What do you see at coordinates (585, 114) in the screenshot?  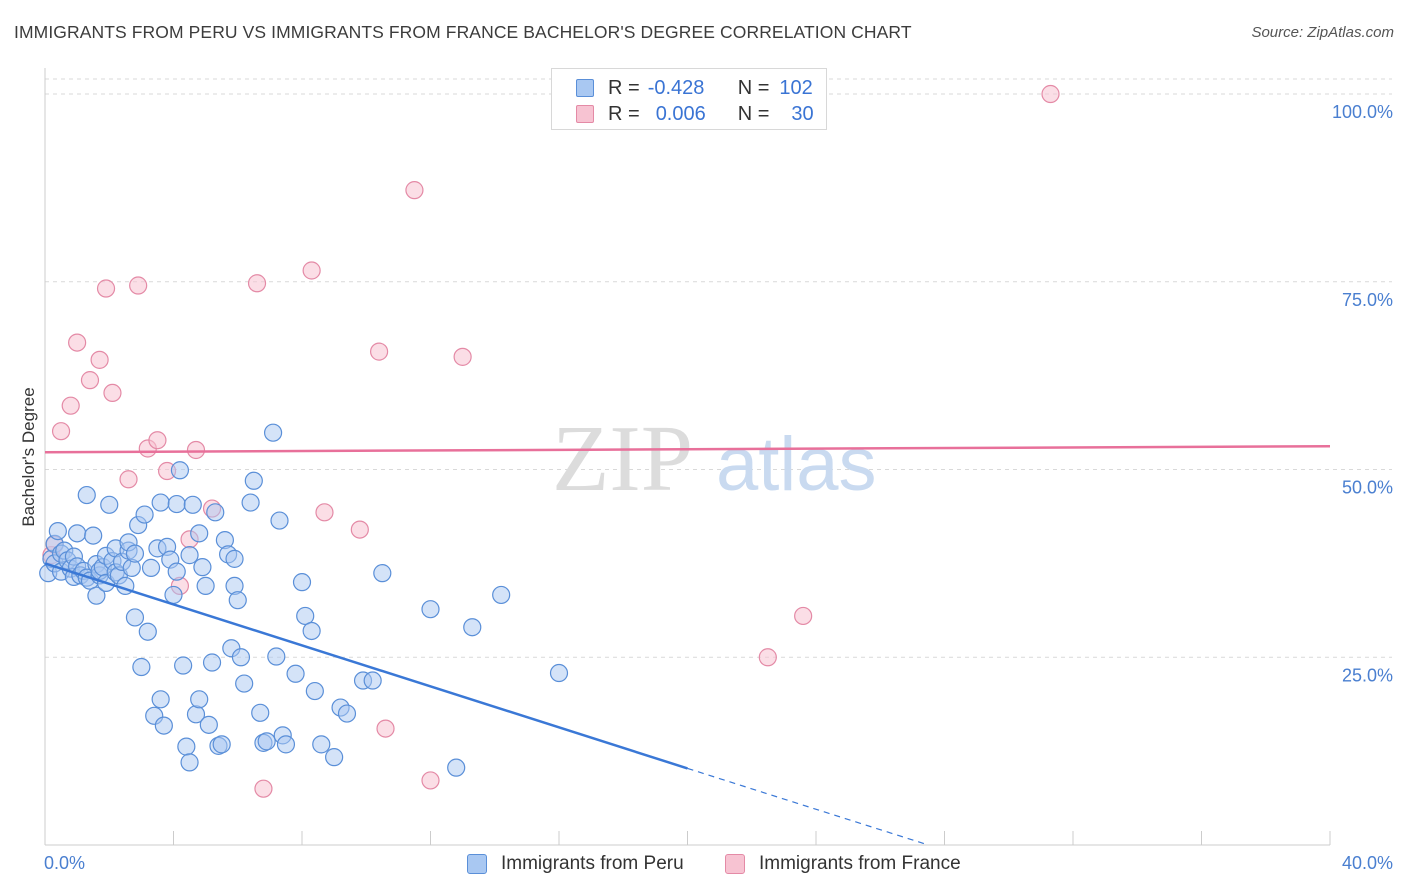 I see `legend-swatch-france` at bounding box center [585, 114].